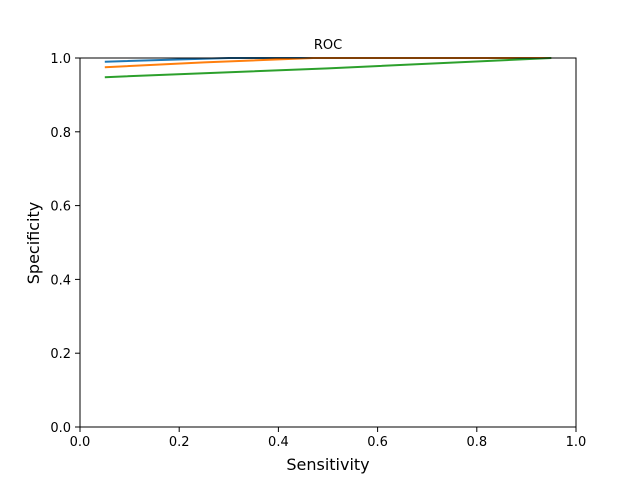 The image size is (640, 480). What do you see at coordinates (60, 354) in the screenshot?
I see `y-tick-label: 0.2` at bounding box center [60, 354].